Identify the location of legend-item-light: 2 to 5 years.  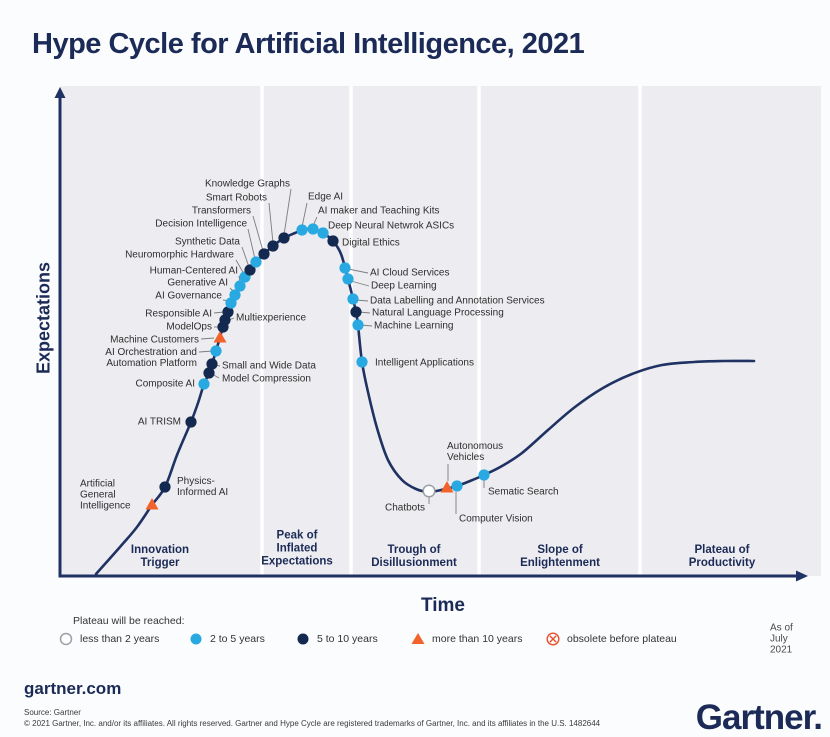
(226, 639).